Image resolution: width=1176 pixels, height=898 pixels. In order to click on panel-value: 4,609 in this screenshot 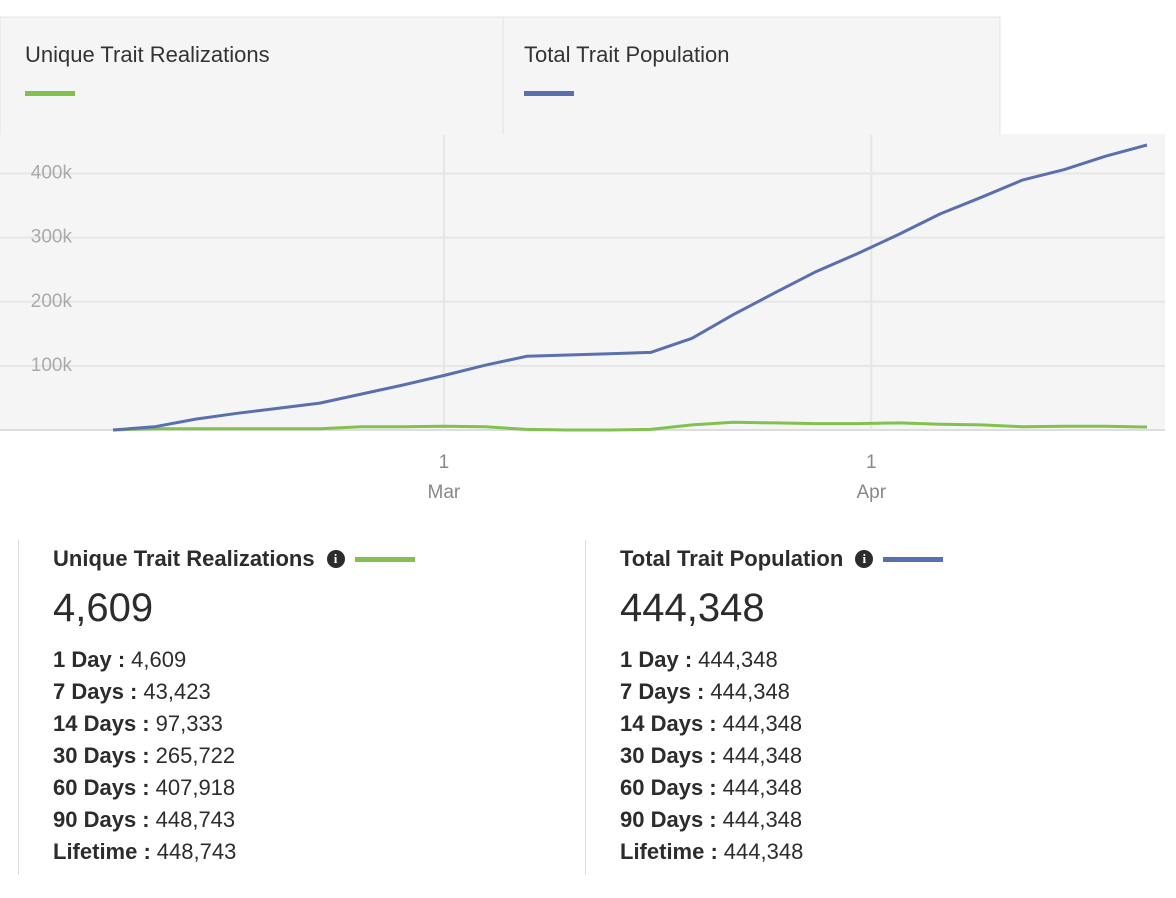, I will do `click(103, 608)`.